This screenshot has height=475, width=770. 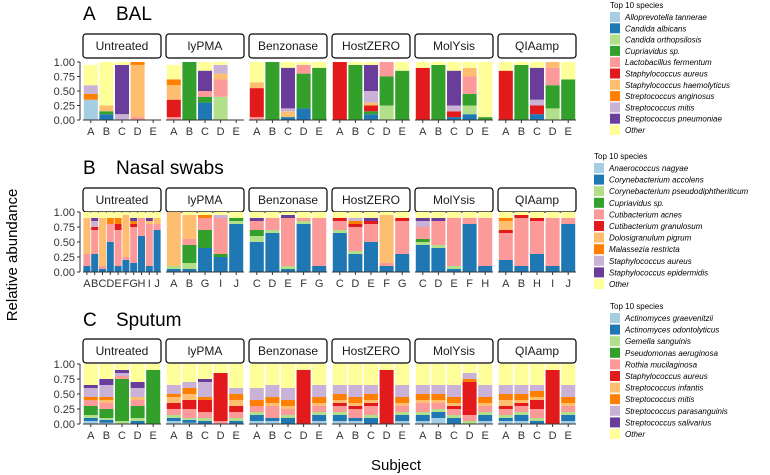 I want to click on facet-benzonase: Benzonase C D E F G, so click(x=288, y=238).